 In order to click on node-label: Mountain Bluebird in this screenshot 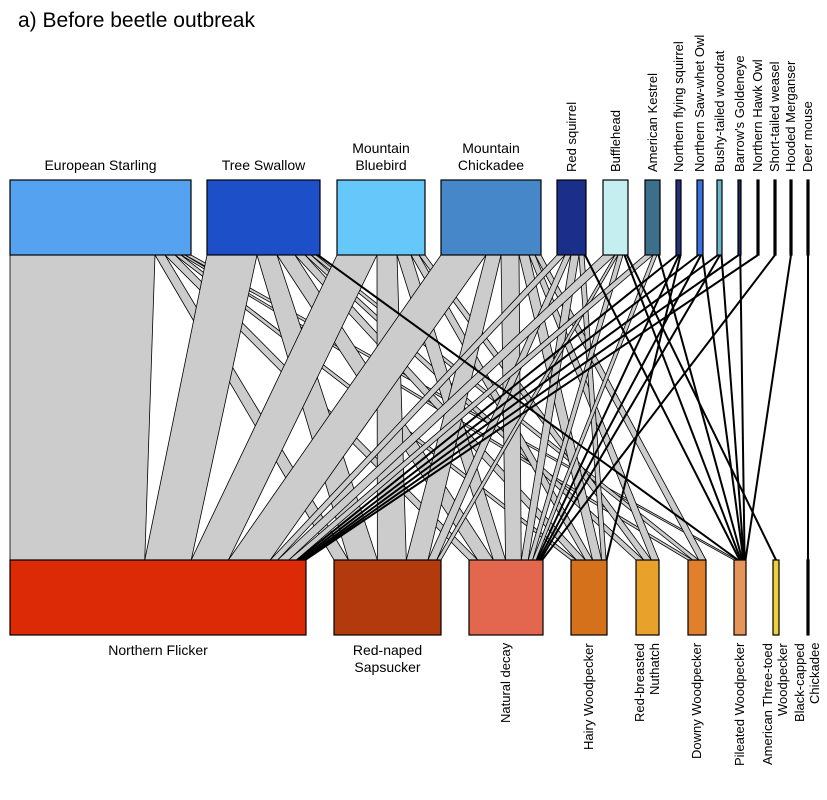, I will do `click(381, 156)`.